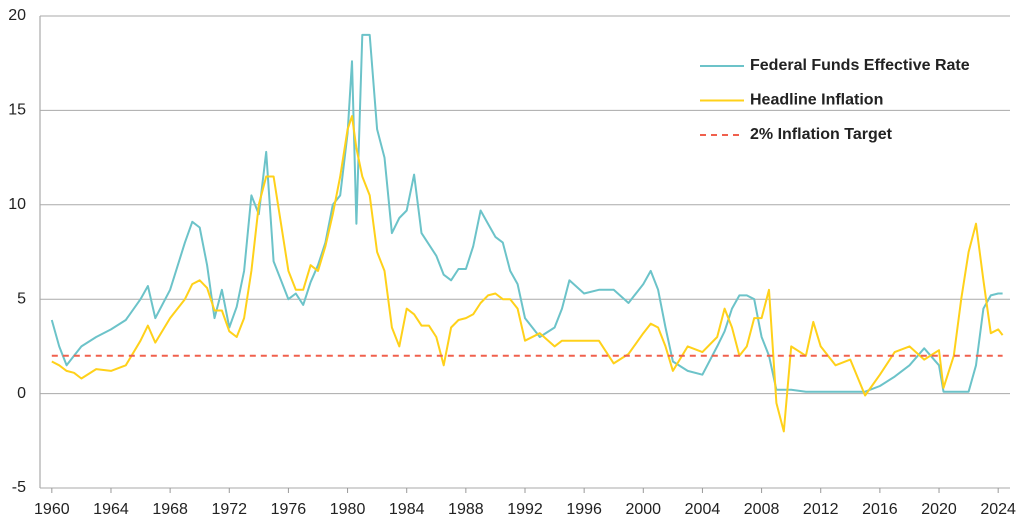  What do you see at coordinates (939, 509) in the screenshot?
I see `x-tick-label: 2020` at bounding box center [939, 509].